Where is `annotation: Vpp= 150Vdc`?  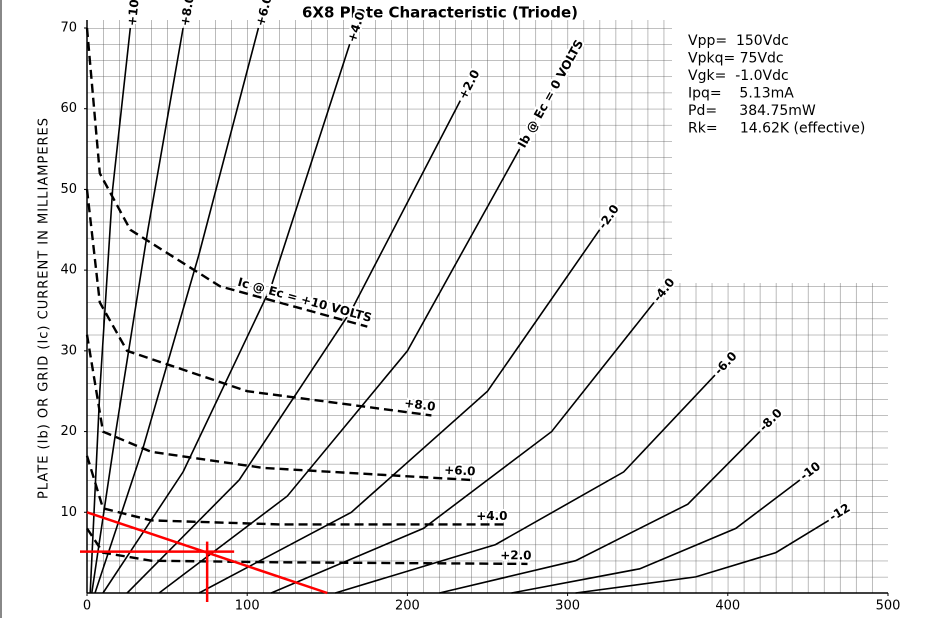
annotation: Vpp= 150Vdc is located at coordinates (738, 41).